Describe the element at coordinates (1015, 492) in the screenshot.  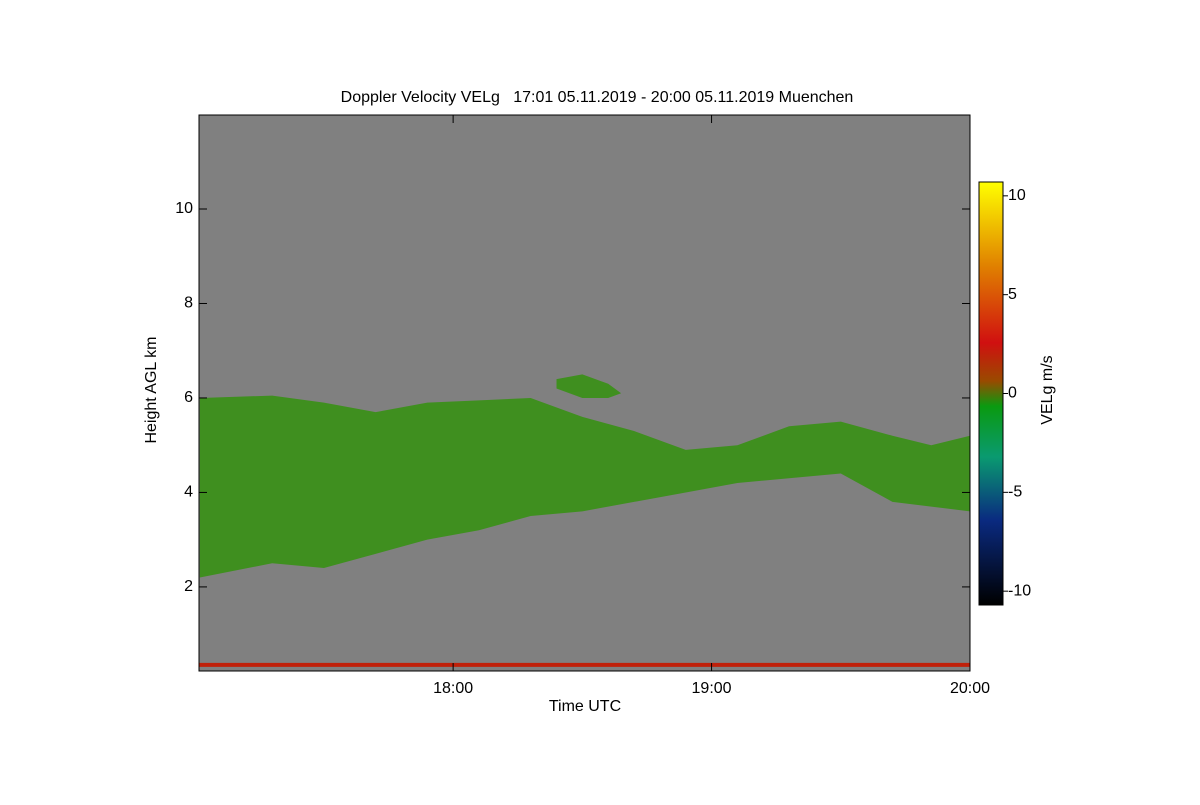
I see `colorbar-tick-label: -5` at that location.